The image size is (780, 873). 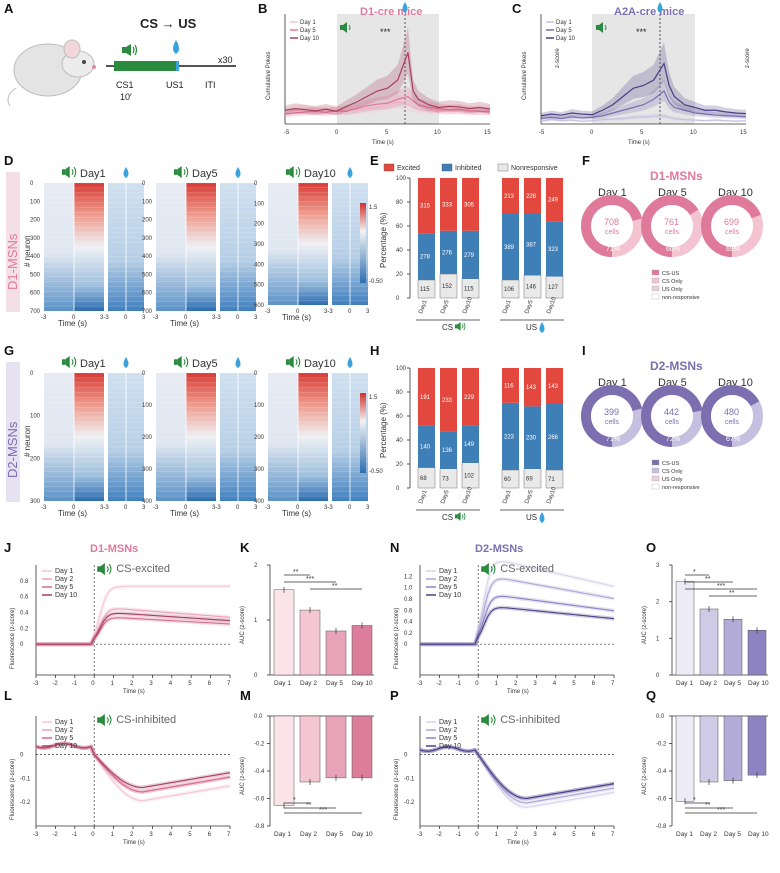 What do you see at coordinates (9, 350) in the screenshot?
I see `panel-letter-g: G` at bounding box center [9, 350].